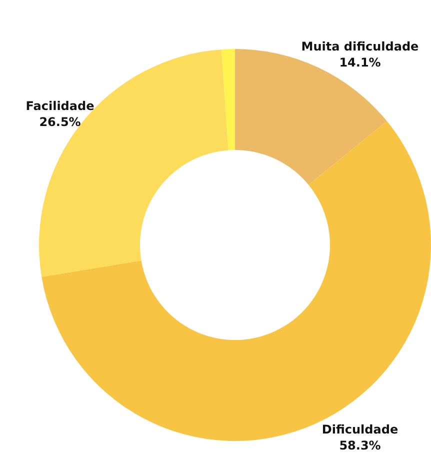  I want to click on slice-label: Dificuldade, so click(360, 429).